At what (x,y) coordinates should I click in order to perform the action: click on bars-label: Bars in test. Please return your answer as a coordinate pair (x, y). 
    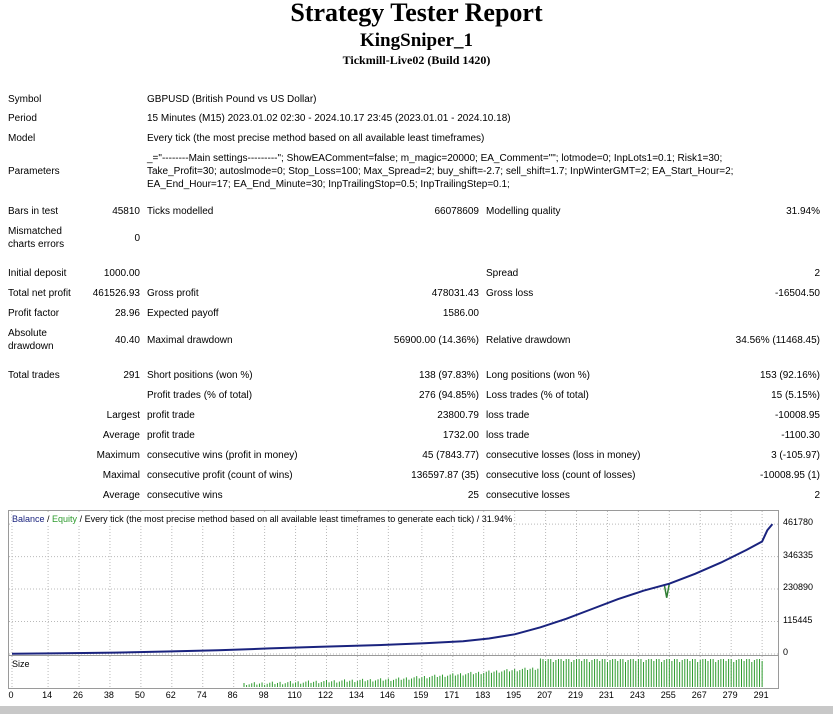
    Looking at the image, I should click on (33, 211).